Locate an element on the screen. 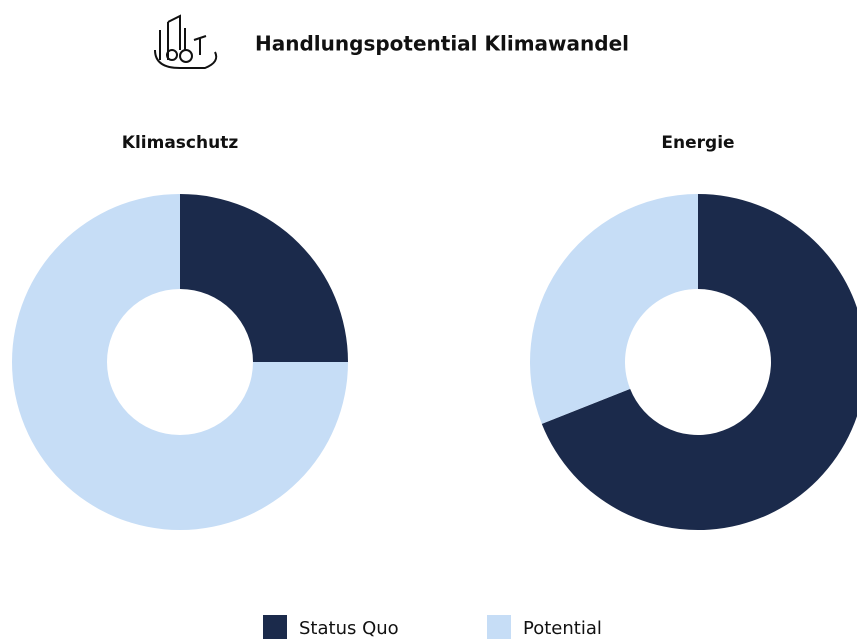 The width and height of the screenshot is (857, 641). legend-label: Status Quo is located at coordinates (349, 628).